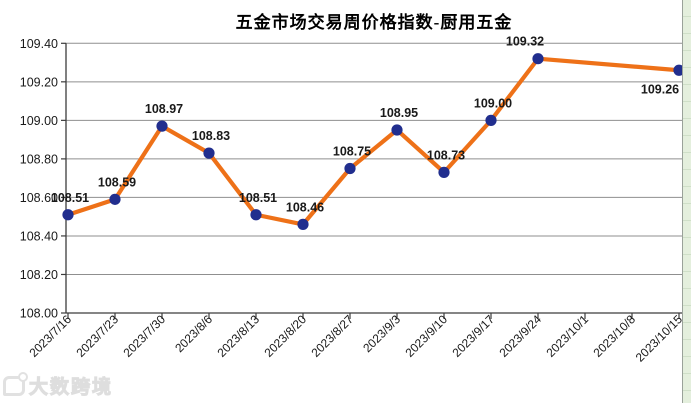 The image size is (691, 403). What do you see at coordinates (39, 198) in the screenshot?
I see `y-axis-label: 108.60` at bounding box center [39, 198].